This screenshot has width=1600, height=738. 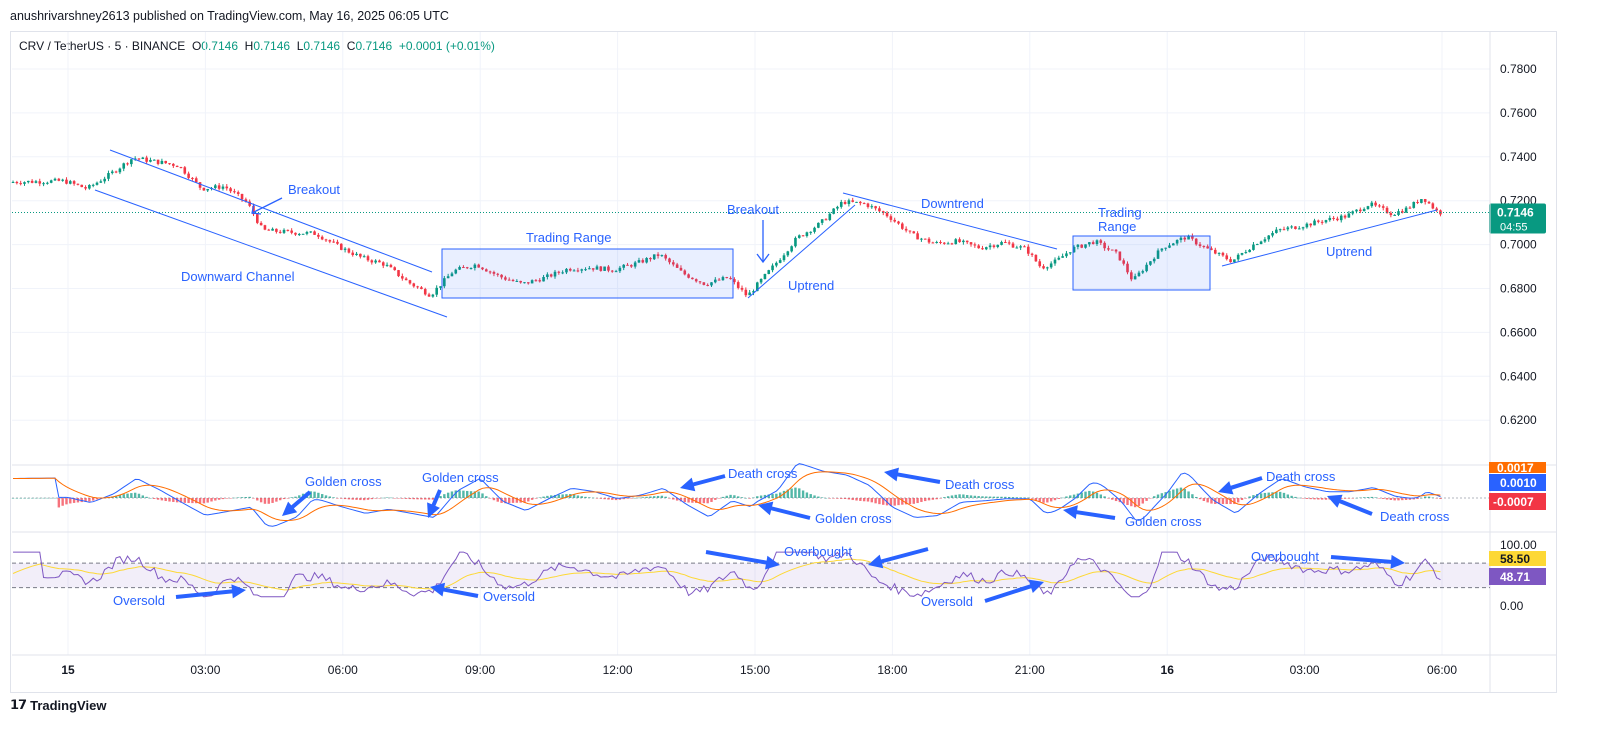 What do you see at coordinates (446, 46) in the screenshot?
I see `change-value: +0.0001 (+0.01%)` at bounding box center [446, 46].